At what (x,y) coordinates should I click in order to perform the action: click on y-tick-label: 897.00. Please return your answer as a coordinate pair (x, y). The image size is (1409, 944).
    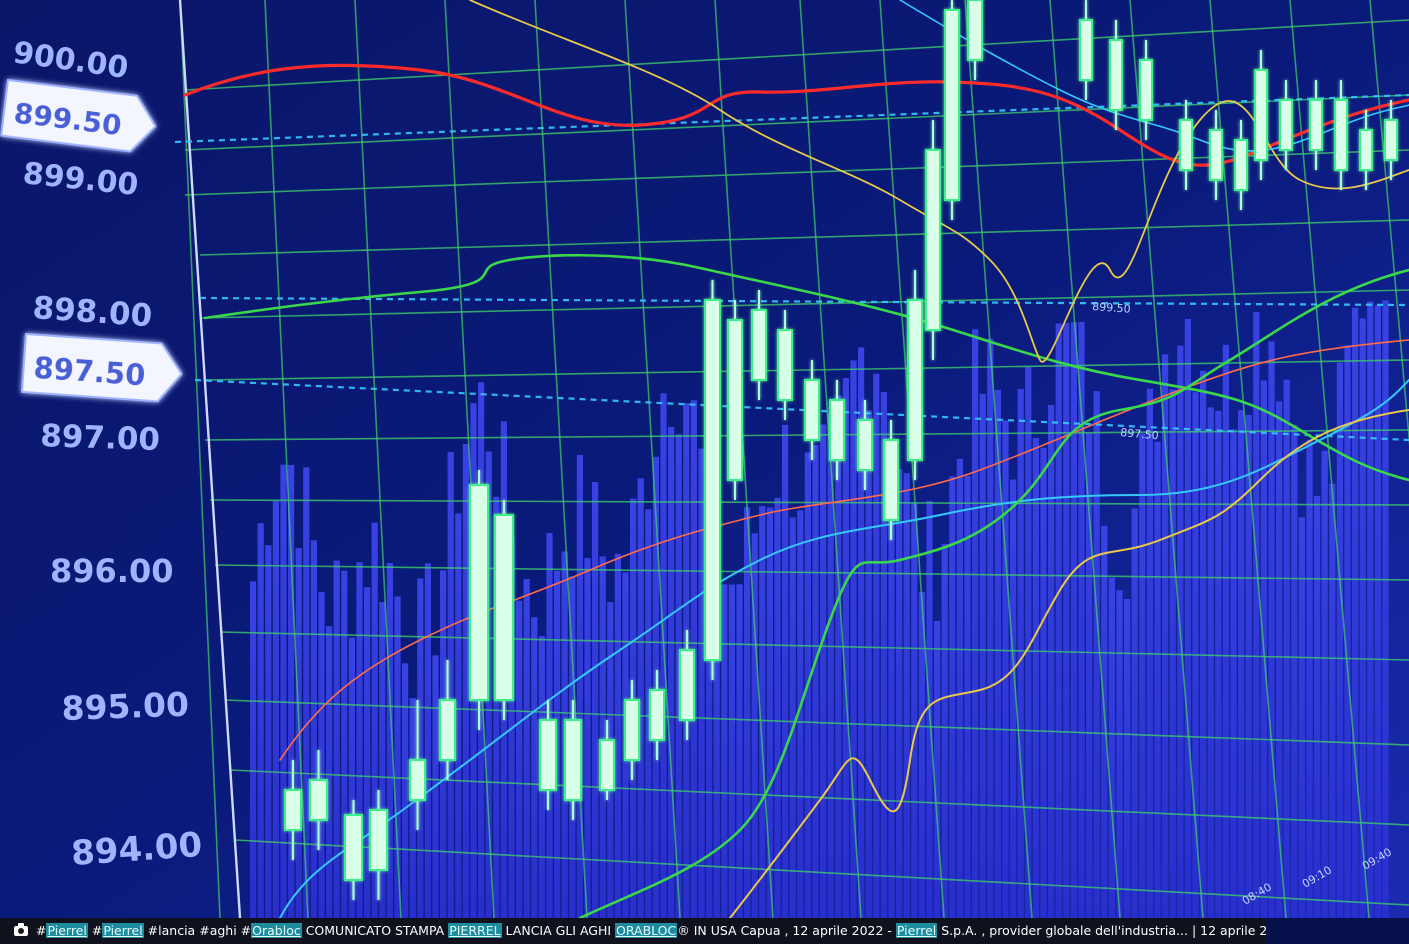
    Looking at the image, I should click on (100, 438).